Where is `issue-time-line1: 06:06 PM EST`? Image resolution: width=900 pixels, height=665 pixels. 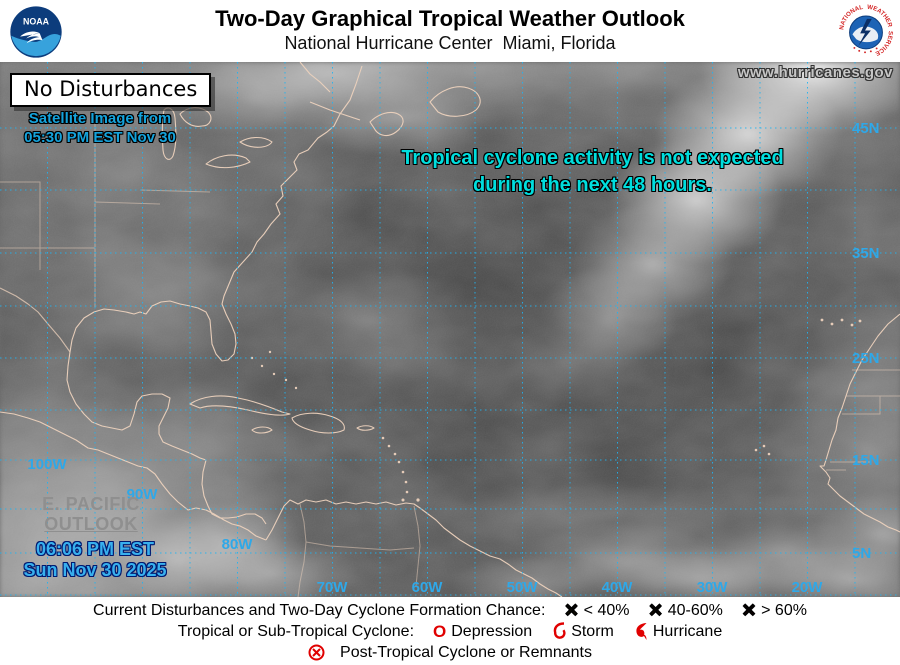 issue-time-line1: 06:06 PM EST is located at coordinates (95, 549).